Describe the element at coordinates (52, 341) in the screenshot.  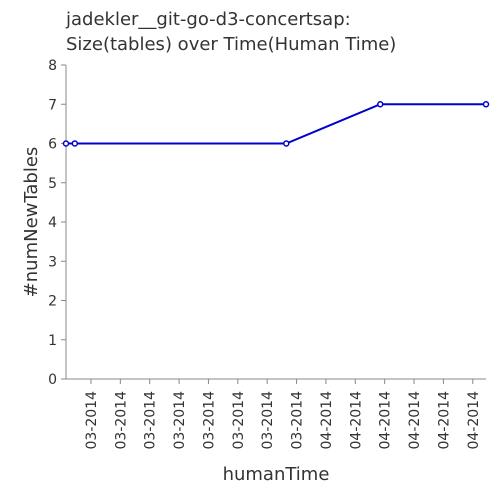
I see `y-tick-label: 1` at that location.